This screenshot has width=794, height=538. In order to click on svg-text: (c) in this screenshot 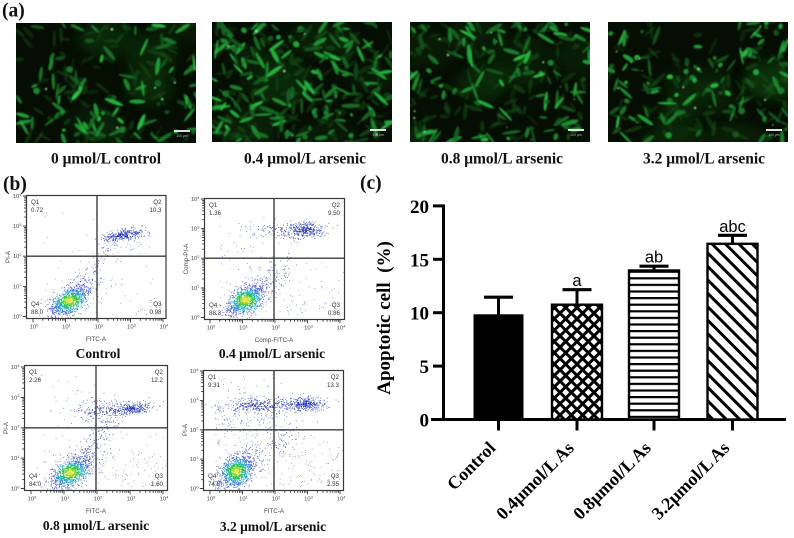, I will do `click(371, 183)`.